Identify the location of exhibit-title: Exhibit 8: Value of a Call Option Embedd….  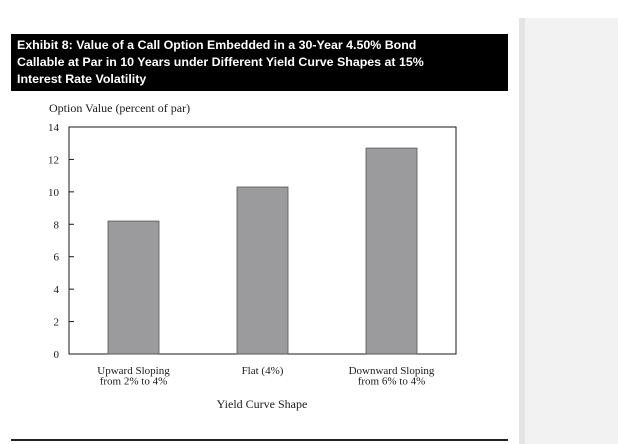
(259, 62).